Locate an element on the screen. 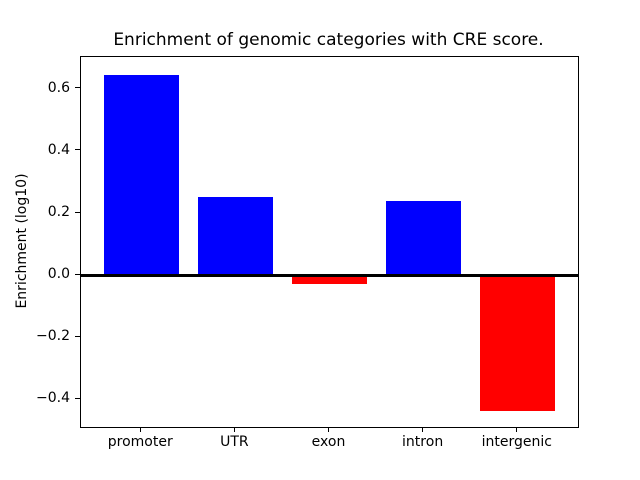 The height and width of the screenshot is (480, 640). y-axis-label: Enrichment (log10) is located at coordinates (22, 241).